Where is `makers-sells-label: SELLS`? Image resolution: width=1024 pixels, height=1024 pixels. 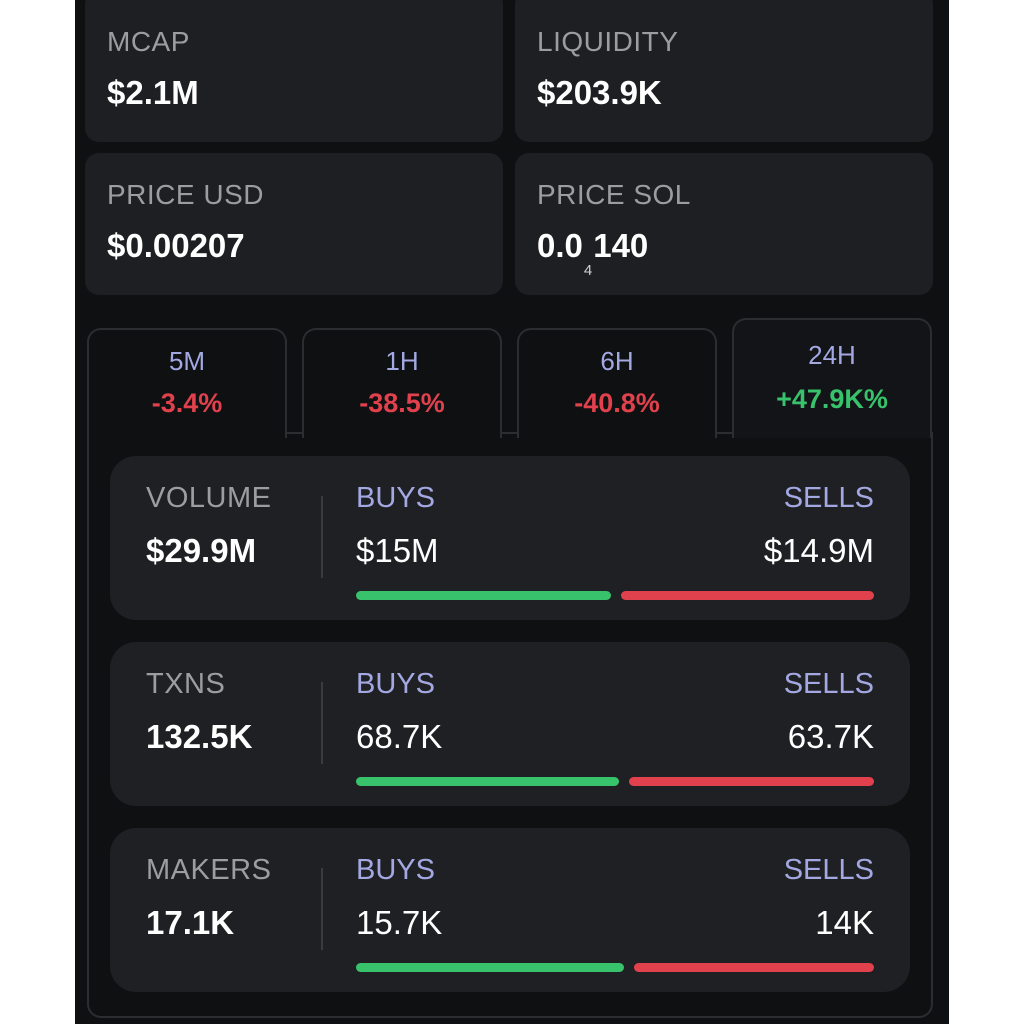 makers-sells-label: SELLS is located at coordinates (828, 870).